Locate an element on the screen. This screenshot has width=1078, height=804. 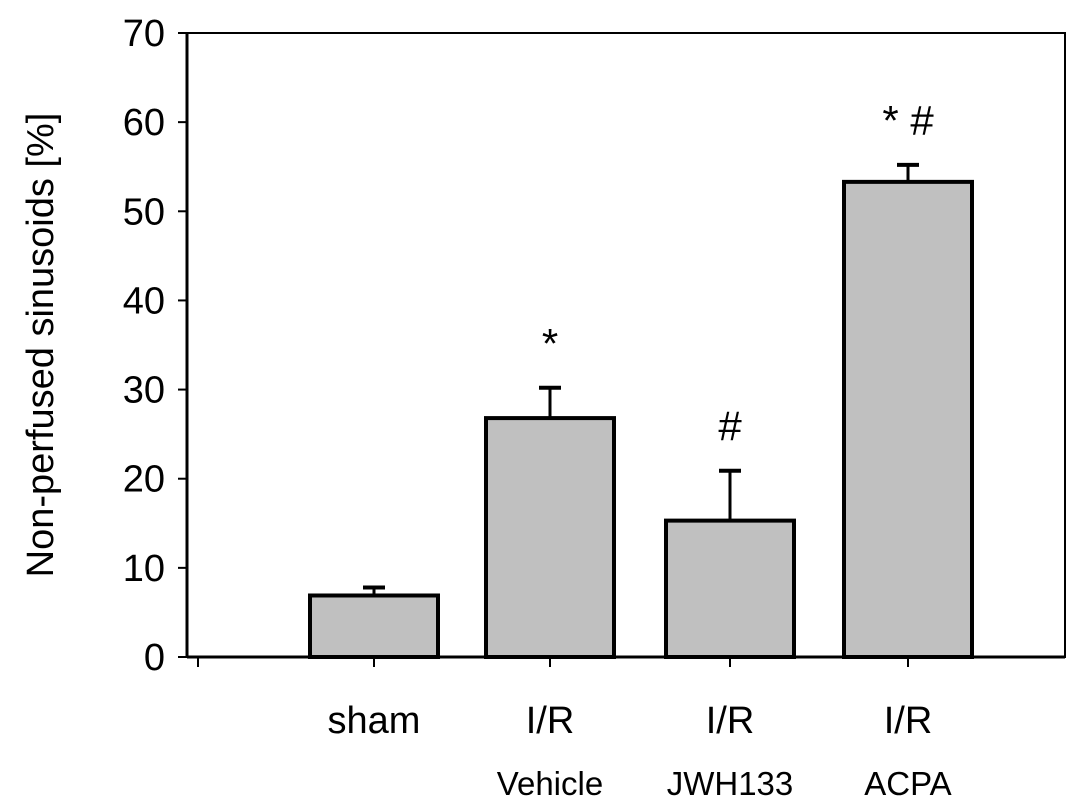
significance-marker: # is located at coordinates (730, 426).